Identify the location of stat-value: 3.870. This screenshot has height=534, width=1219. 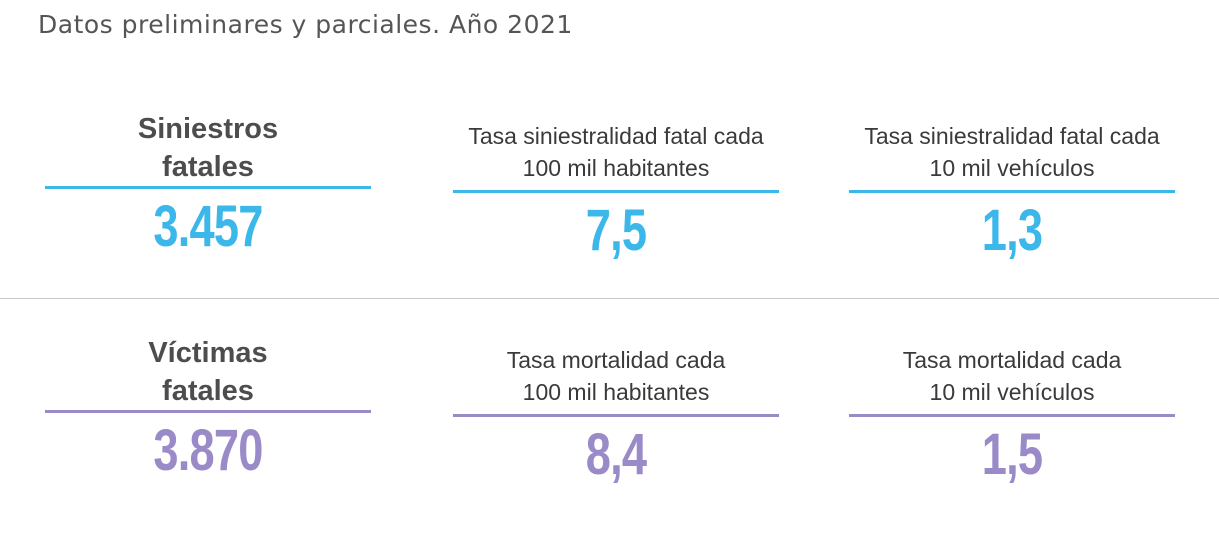
(208, 450).